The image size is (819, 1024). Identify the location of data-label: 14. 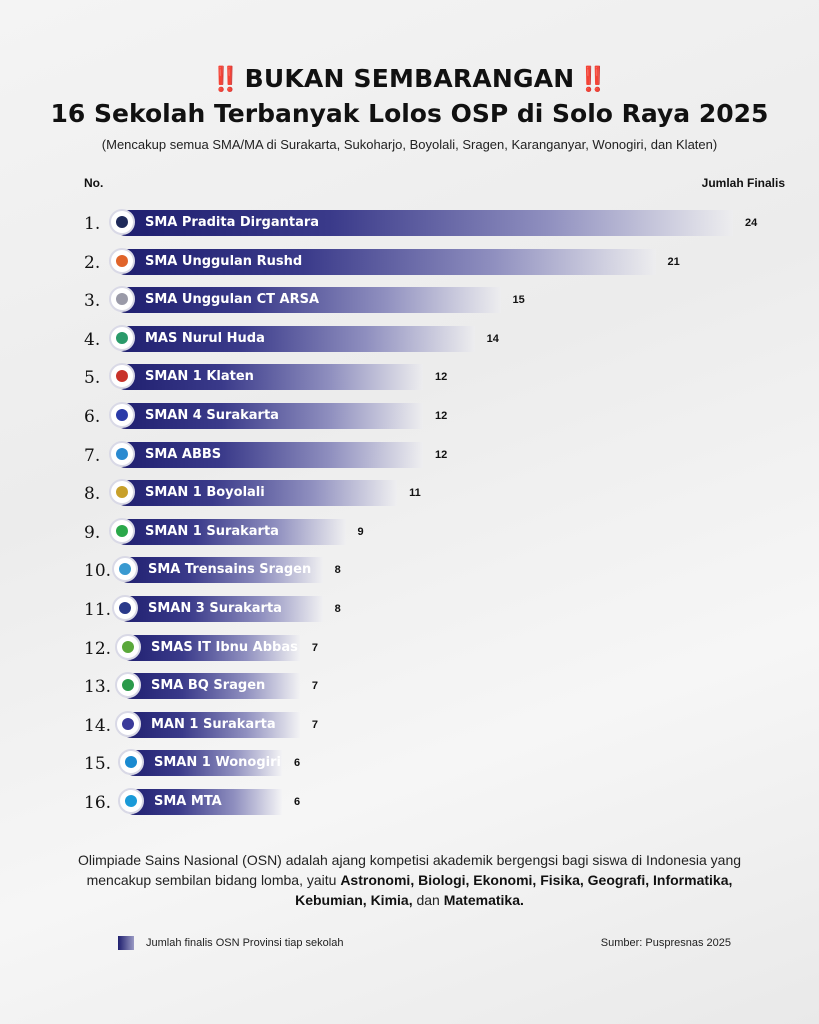
(492, 338).